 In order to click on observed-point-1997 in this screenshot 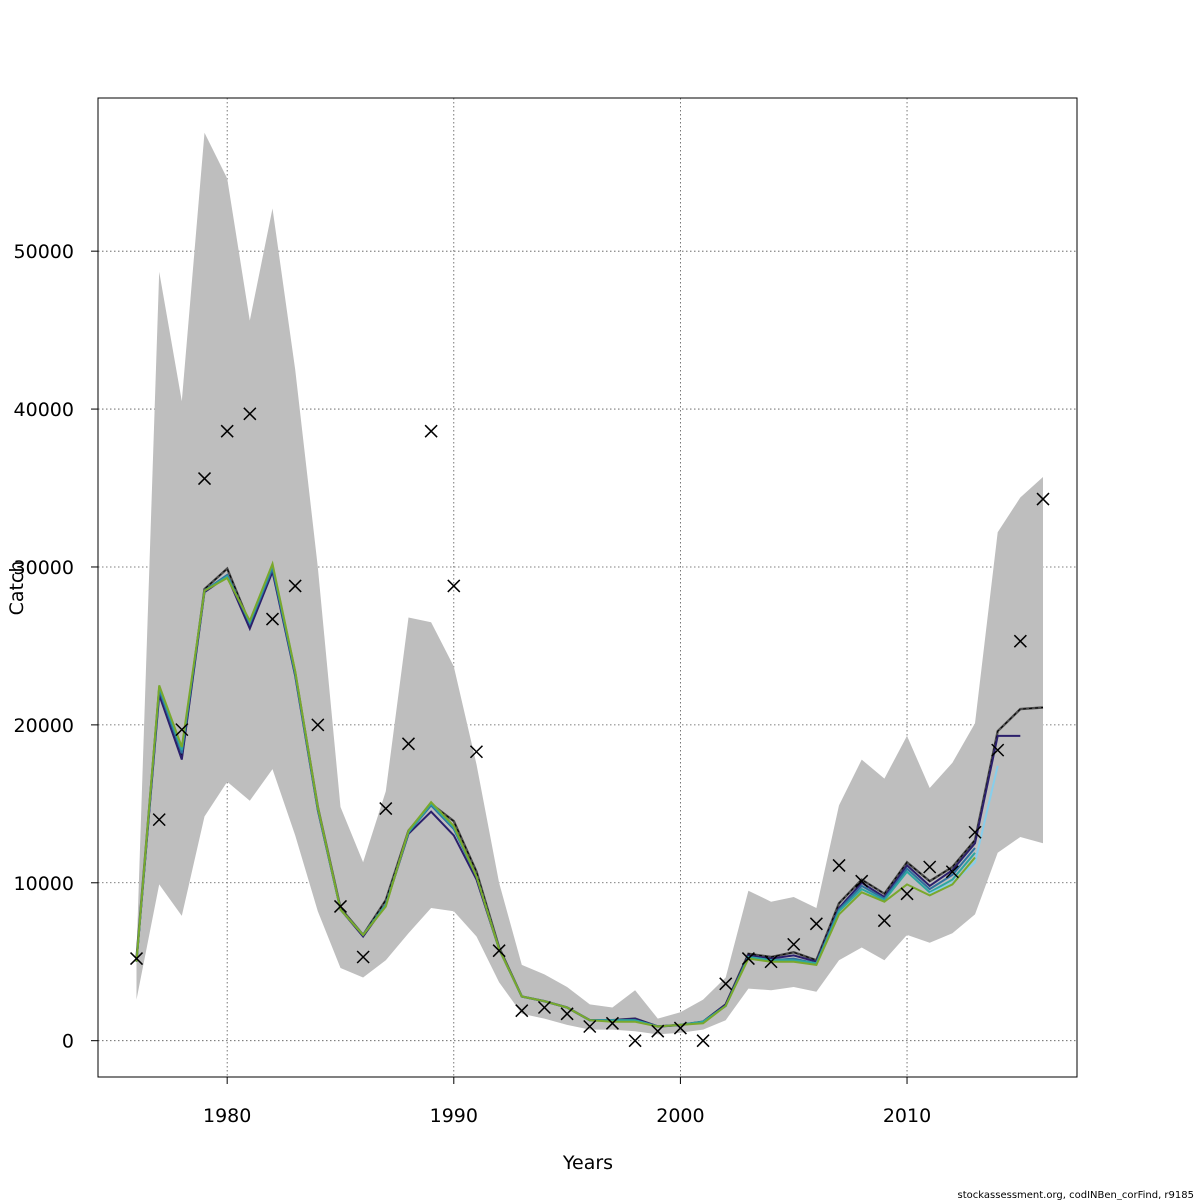, I will do `click(612, 1023)`.